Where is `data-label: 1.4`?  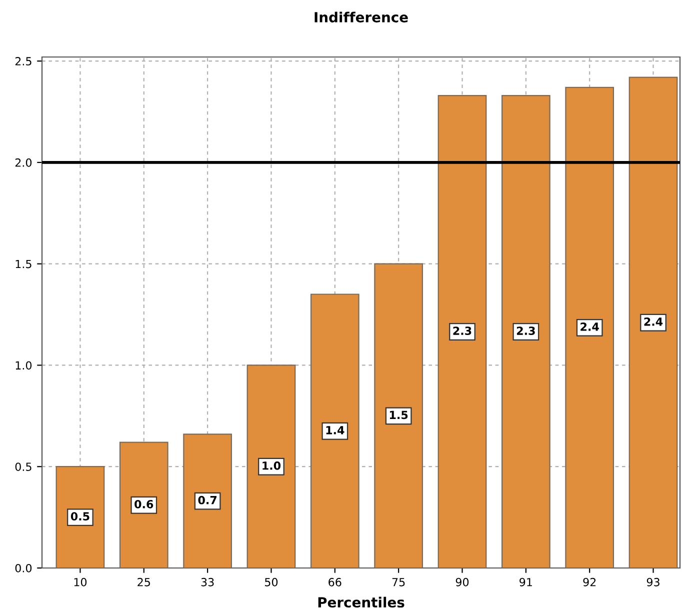 data-label: 1.4 is located at coordinates (335, 430).